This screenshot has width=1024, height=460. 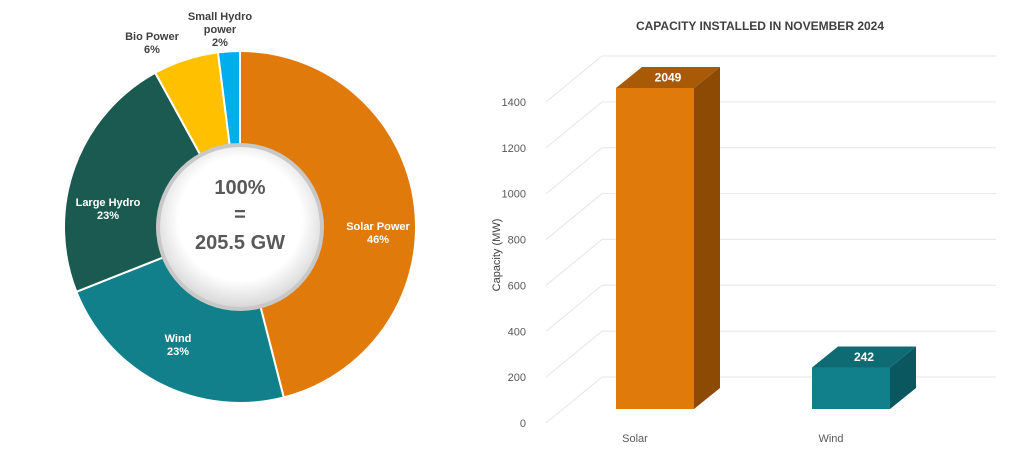 What do you see at coordinates (108, 209) in the screenshot?
I see `donut-label-large-hydro: Large Hydro 23%` at bounding box center [108, 209].